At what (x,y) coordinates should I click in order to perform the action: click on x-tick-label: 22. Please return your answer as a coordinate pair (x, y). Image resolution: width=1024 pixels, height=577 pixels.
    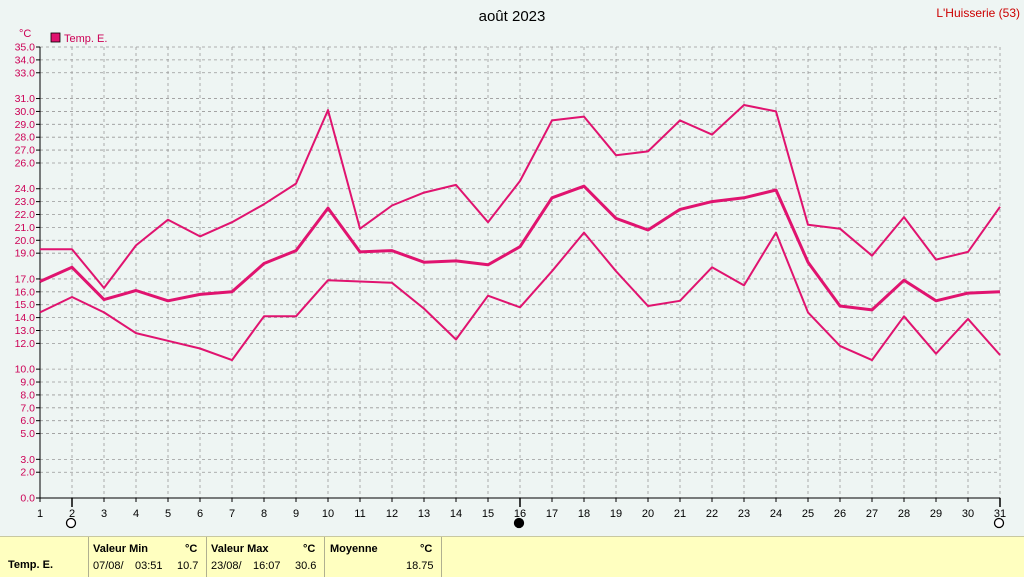
    Looking at the image, I should click on (712, 514).